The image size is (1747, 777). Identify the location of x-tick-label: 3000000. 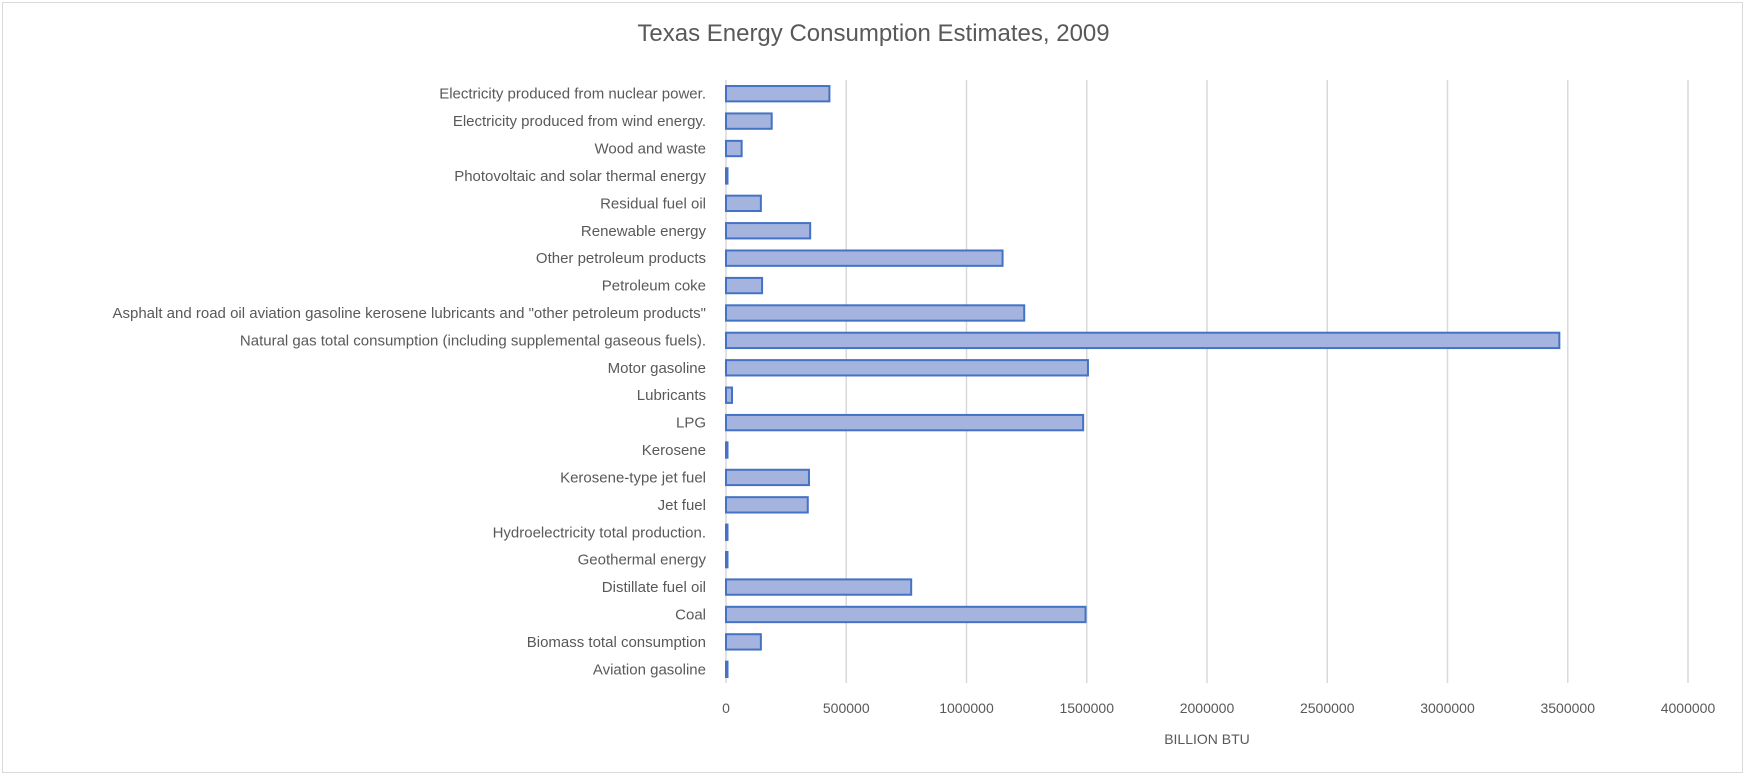
(1447, 708).